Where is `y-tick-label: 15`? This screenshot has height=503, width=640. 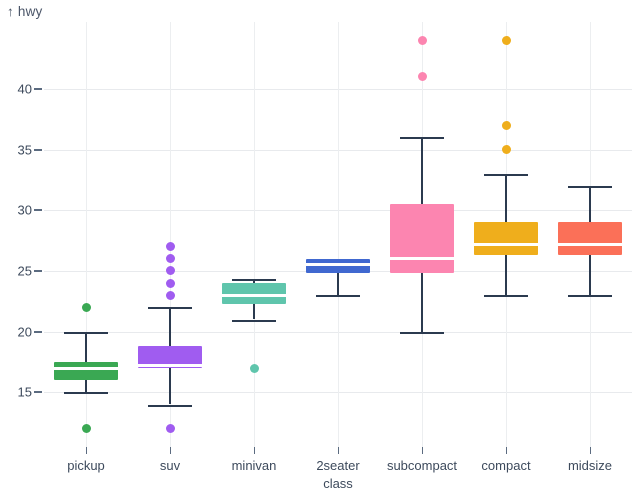
y-tick-label: 15 is located at coordinates (24, 392).